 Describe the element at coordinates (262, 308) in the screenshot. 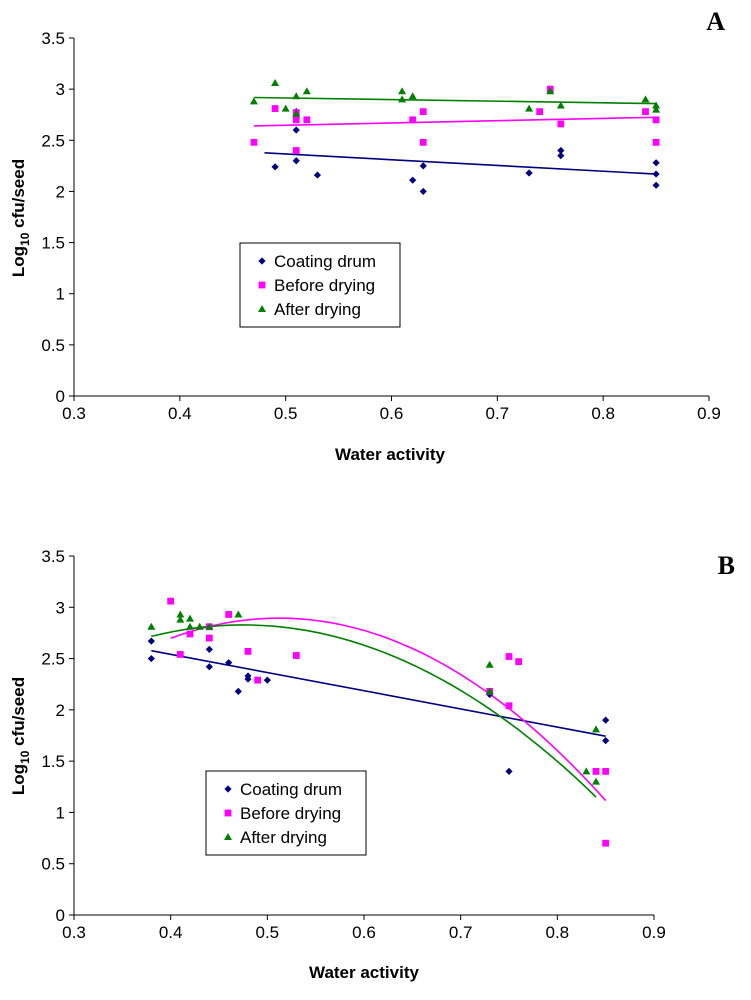

I see `legend-marker-after-drying-a` at that location.